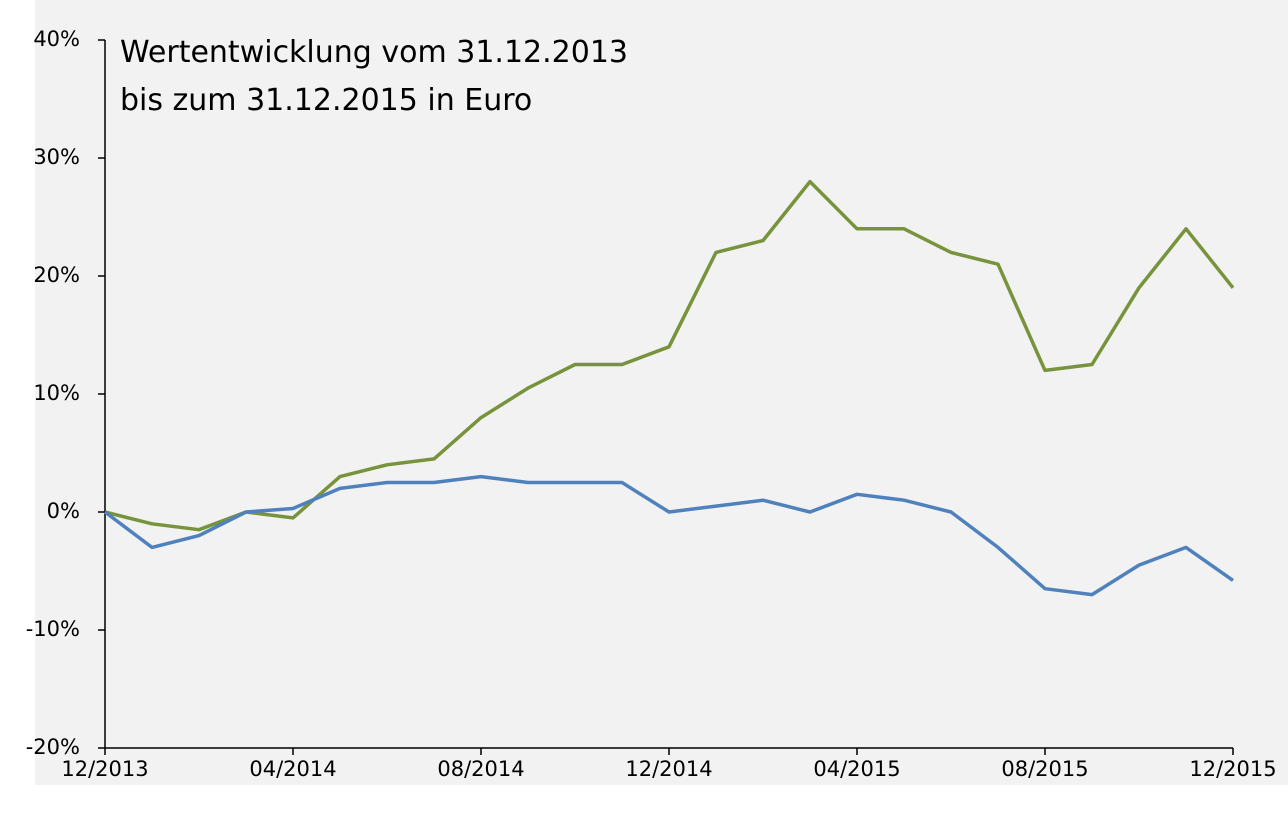 This screenshot has width=1288, height=815. I want to click on x-tick-label: 08/2014, so click(480, 769).